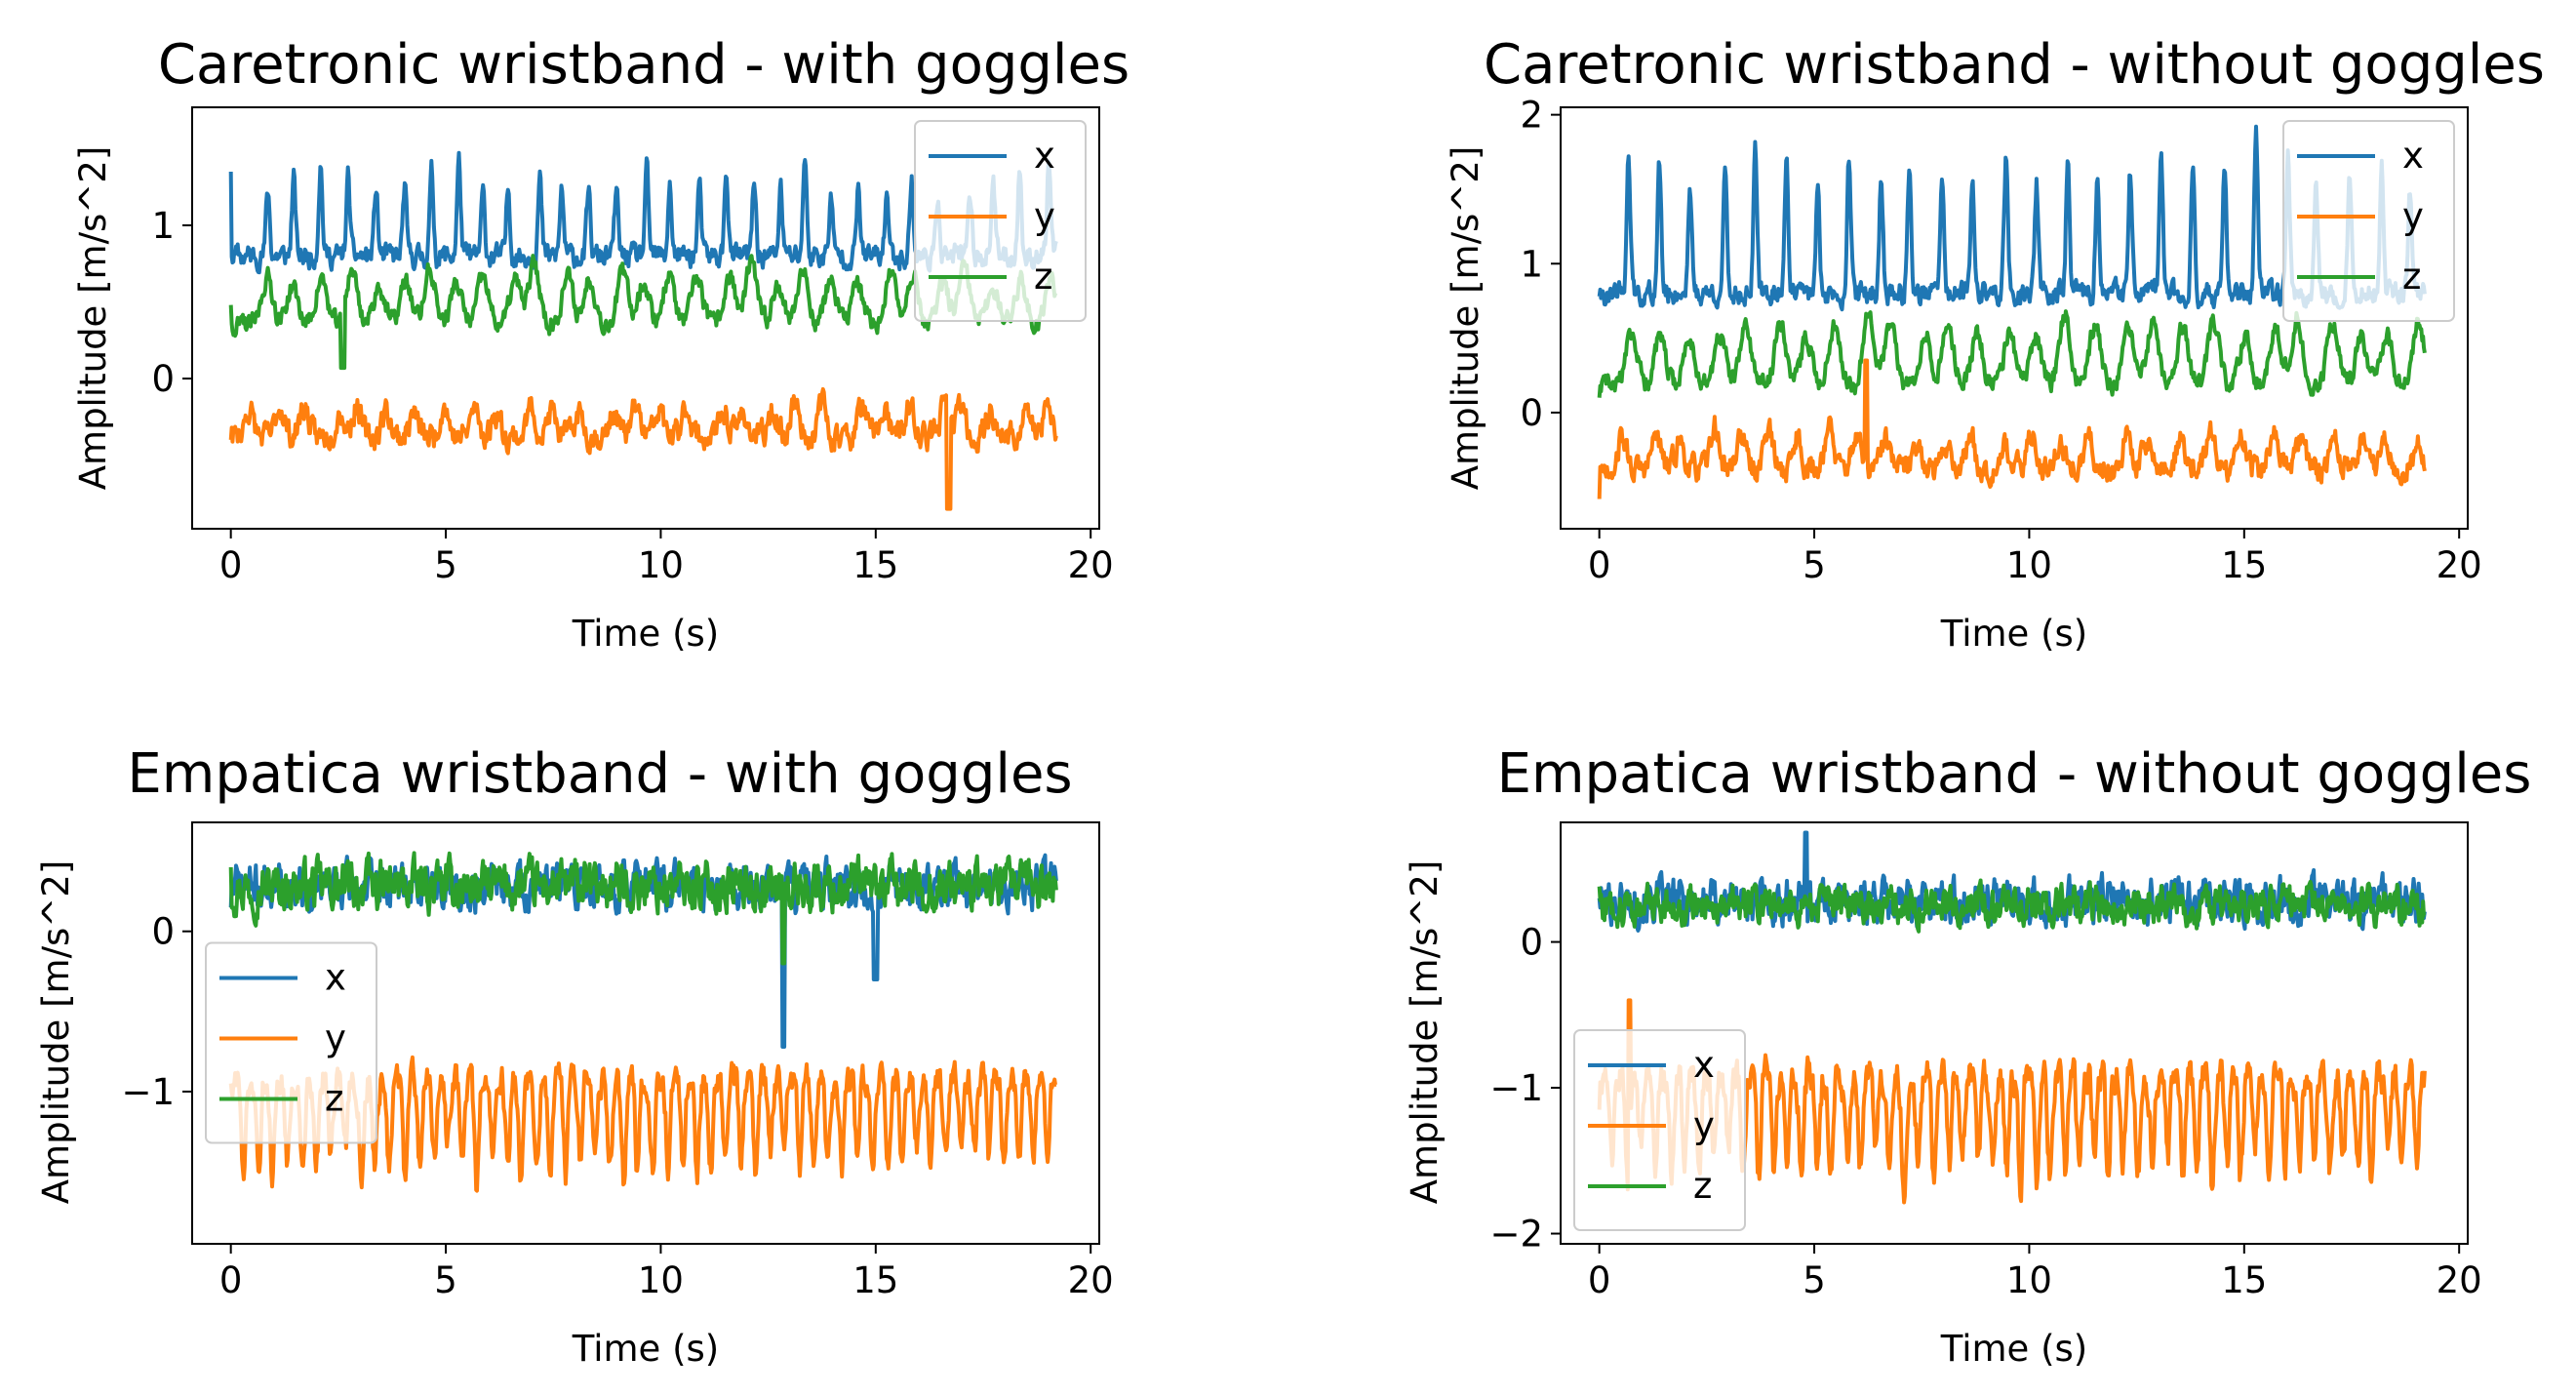 The height and width of the screenshot is (1396, 2576). Describe the element at coordinates (1531, 116) in the screenshot. I see `y-tick-label: 2` at that location.